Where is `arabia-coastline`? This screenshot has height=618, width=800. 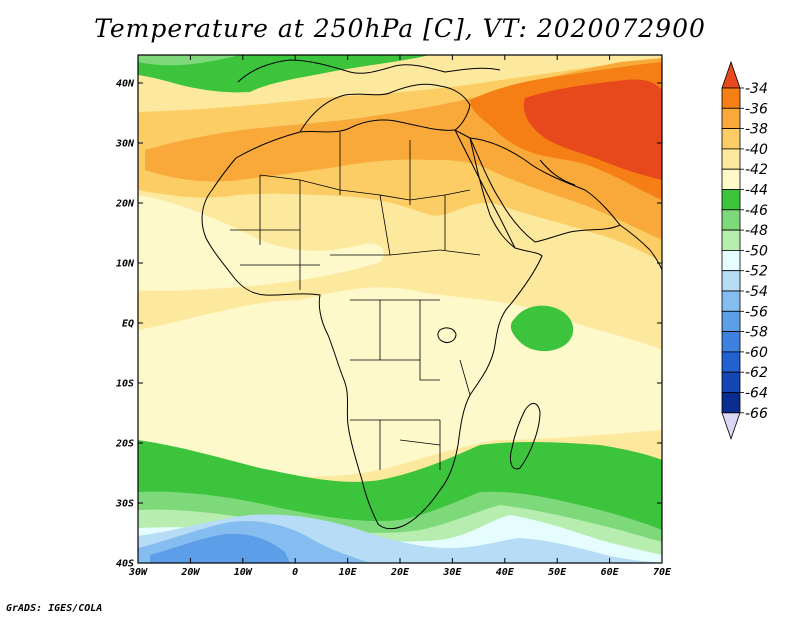 arabia-coastline is located at coordinates (545, 190).